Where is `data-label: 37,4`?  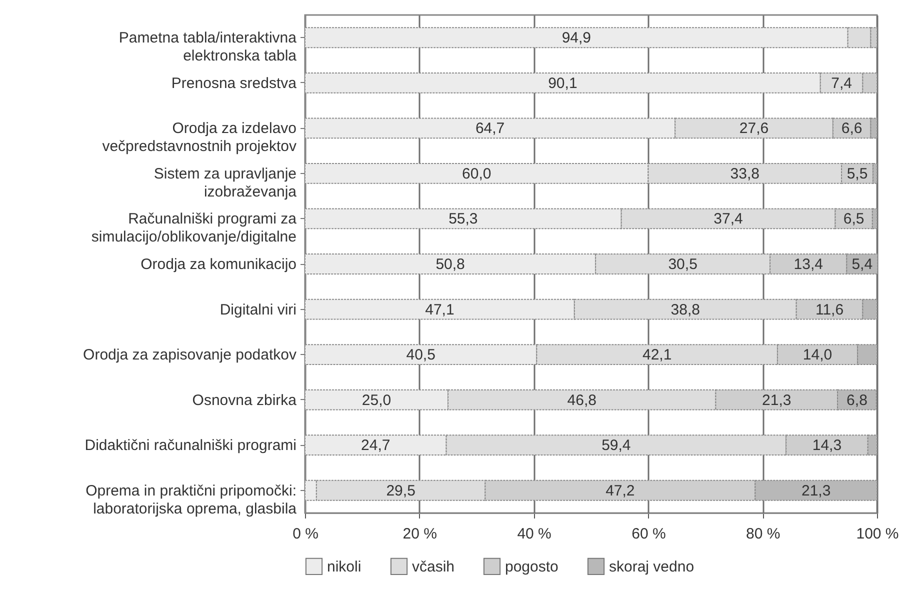 data-label: 37,4 is located at coordinates (728, 219).